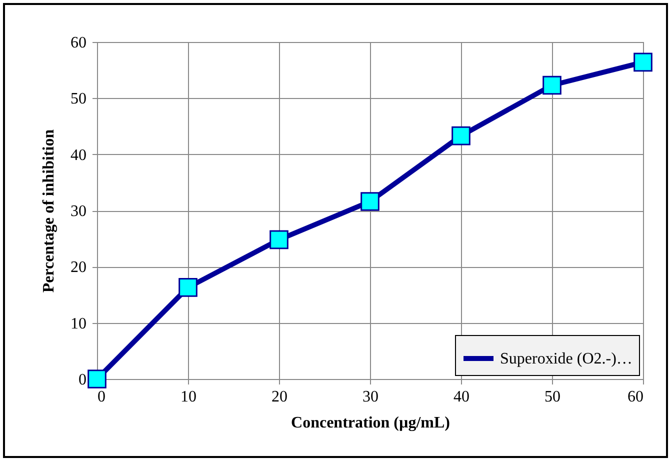  What do you see at coordinates (78, 43) in the screenshot?
I see `y-tick-label: 60` at bounding box center [78, 43].